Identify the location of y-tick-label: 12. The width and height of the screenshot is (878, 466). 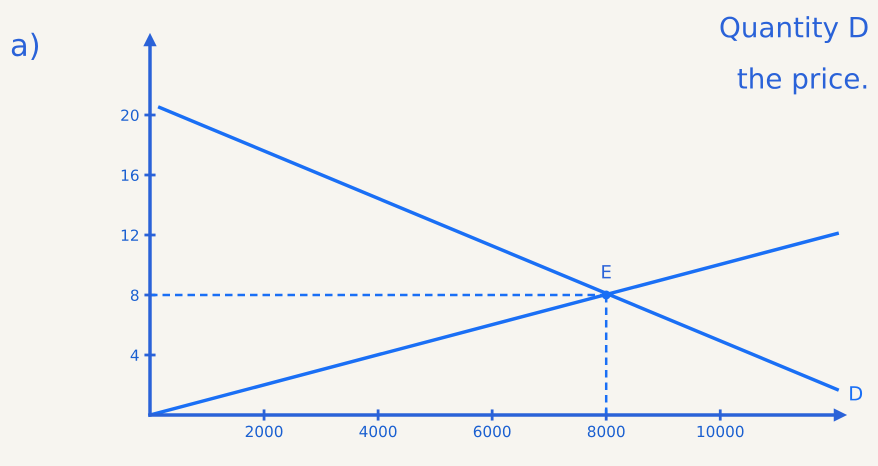
(130, 235).